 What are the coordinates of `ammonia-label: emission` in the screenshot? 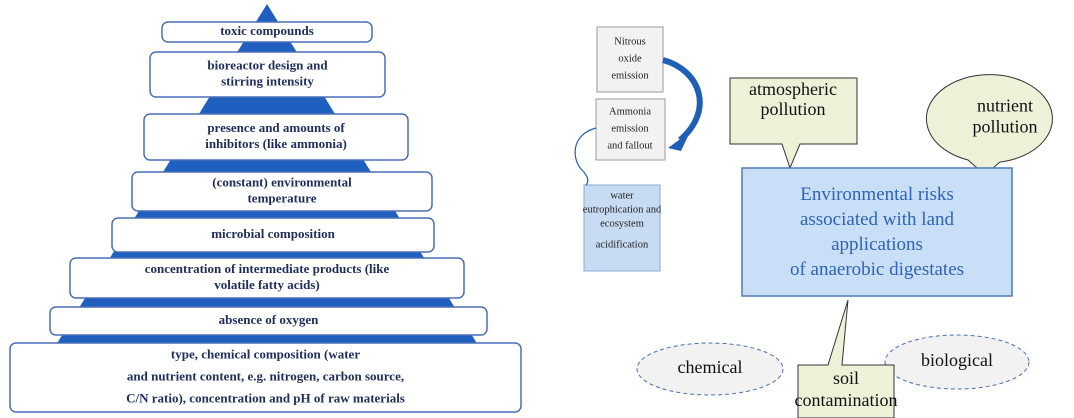 It's located at (630, 128).